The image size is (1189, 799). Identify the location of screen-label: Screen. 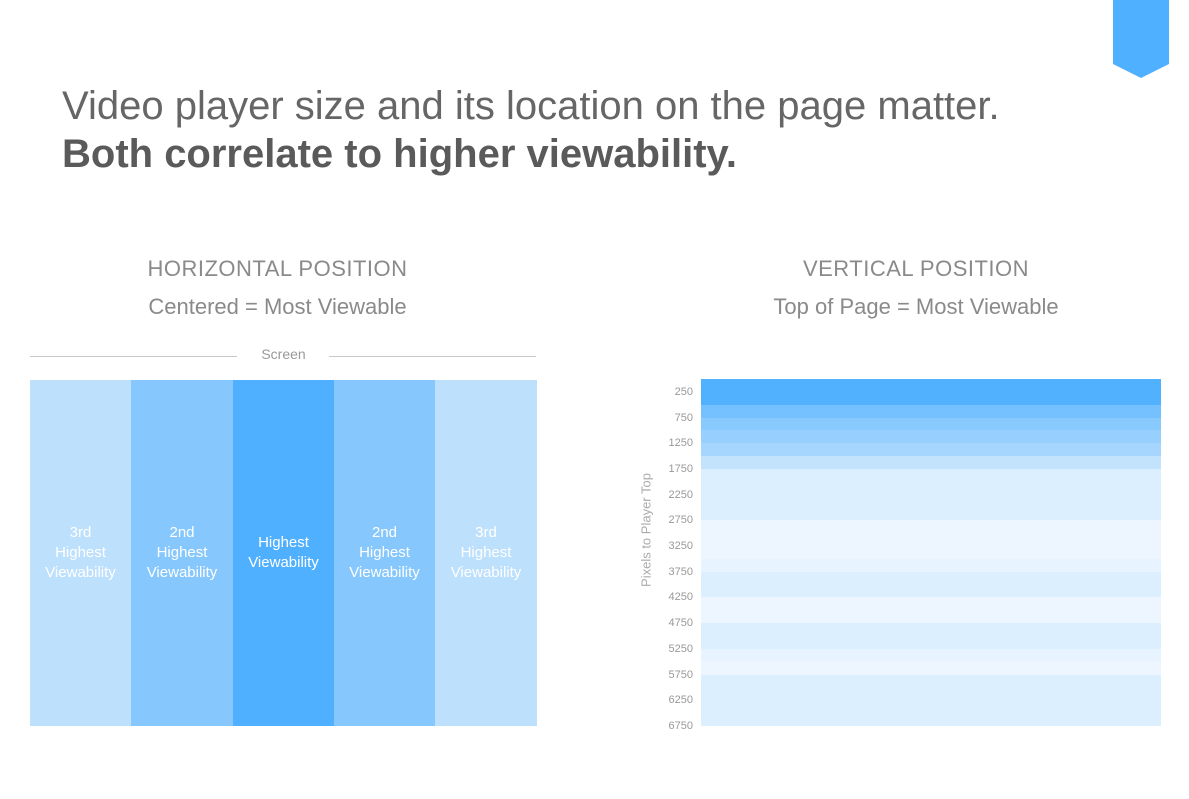
(283, 354).